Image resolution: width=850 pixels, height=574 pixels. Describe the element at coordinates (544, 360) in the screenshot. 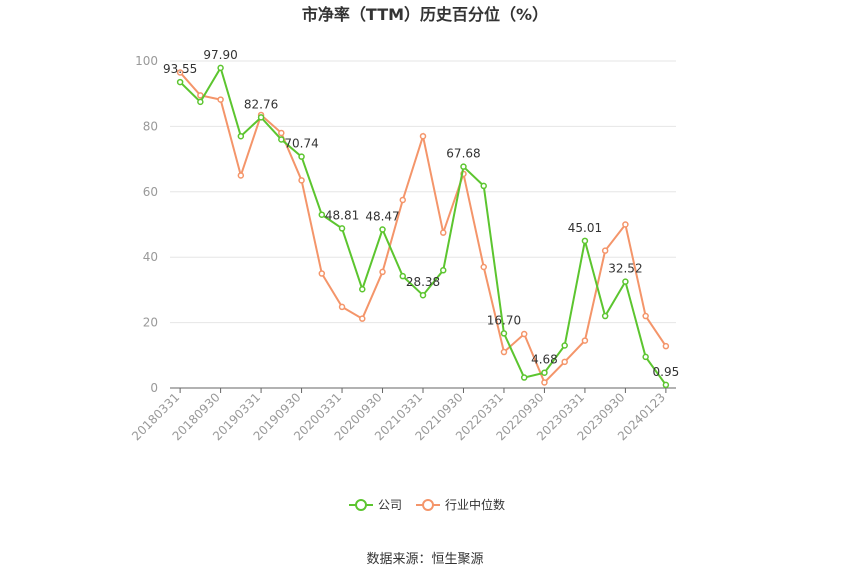

I see `data-label: 4.68` at that location.